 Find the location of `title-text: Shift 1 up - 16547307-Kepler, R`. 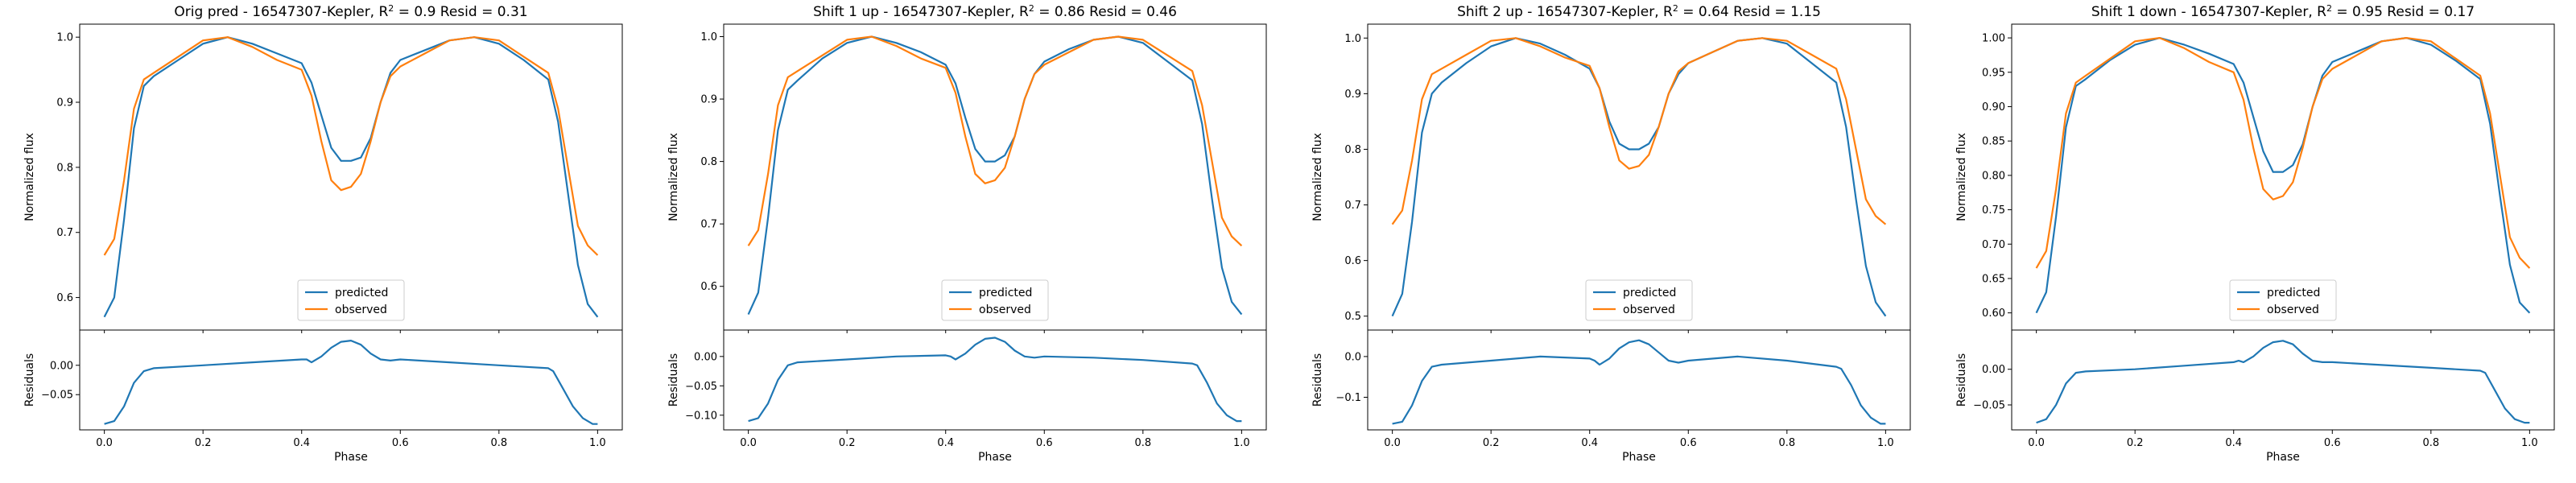

title-text: Shift 1 up - 16547307-Kepler, R is located at coordinates (921, 12).